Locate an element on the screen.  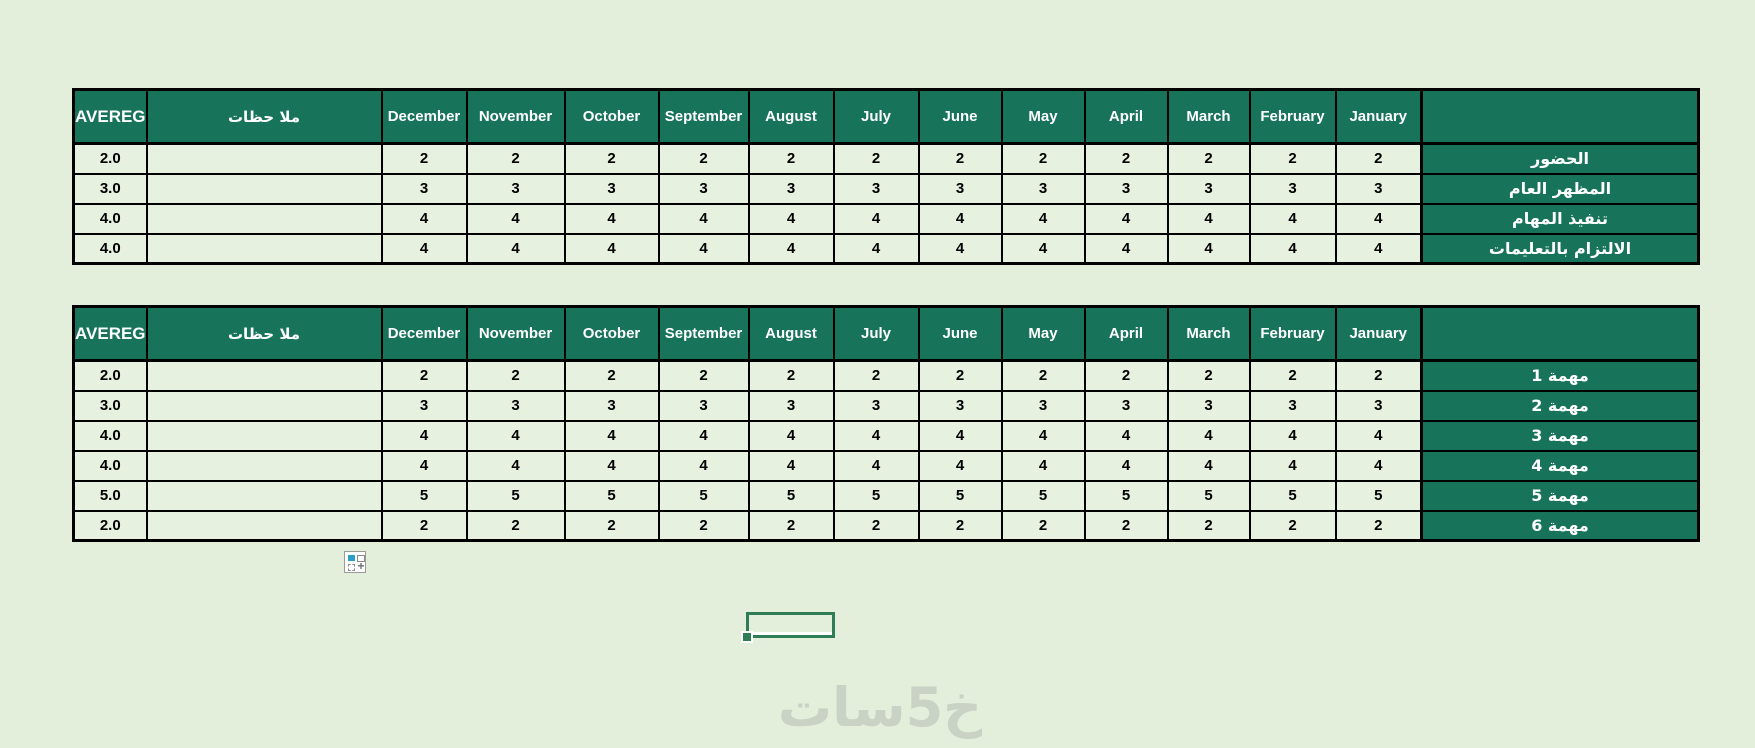
month-cell-july: 5 is located at coordinates (876, 495).